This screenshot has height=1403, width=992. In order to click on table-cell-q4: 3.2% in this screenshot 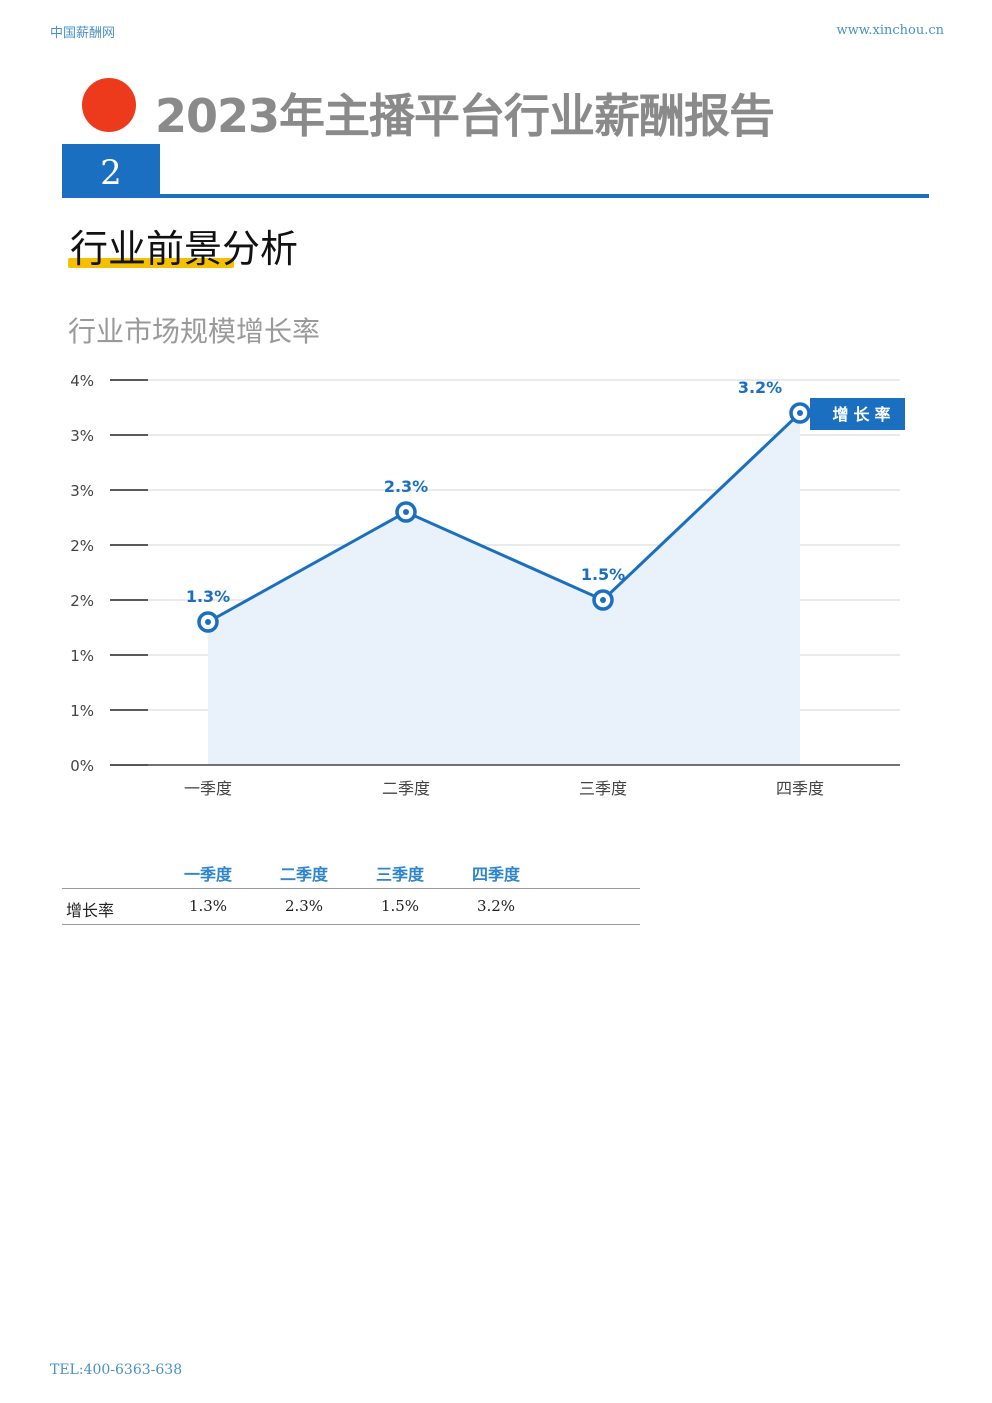, I will do `click(496, 906)`.